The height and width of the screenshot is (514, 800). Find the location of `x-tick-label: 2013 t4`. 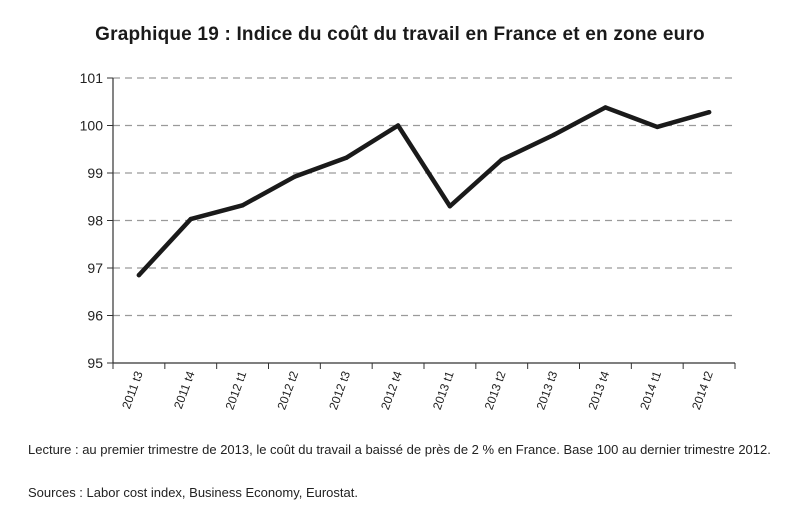

x-tick-label: 2013 t4 is located at coordinates (598, 390).